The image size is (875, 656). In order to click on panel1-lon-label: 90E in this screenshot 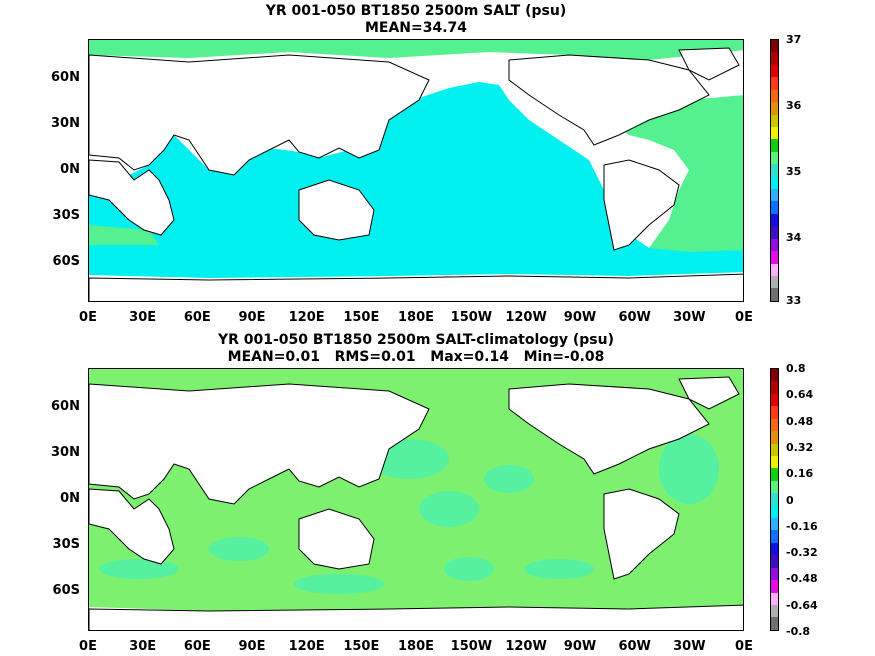, I will do `click(252, 317)`.